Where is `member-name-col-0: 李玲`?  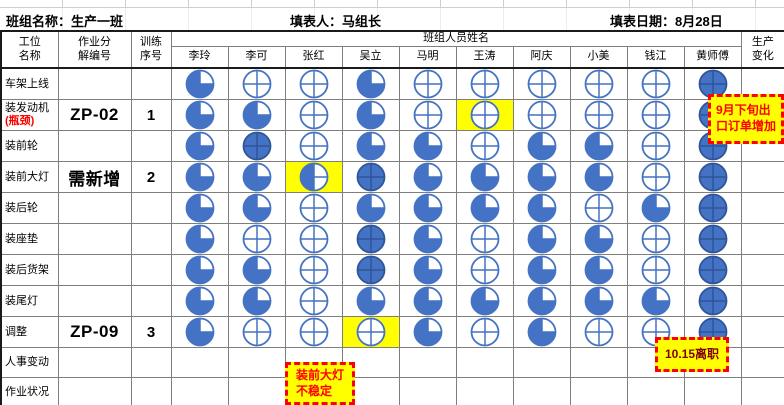
member-name-col-0: 李玲 is located at coordinates (199, 57).